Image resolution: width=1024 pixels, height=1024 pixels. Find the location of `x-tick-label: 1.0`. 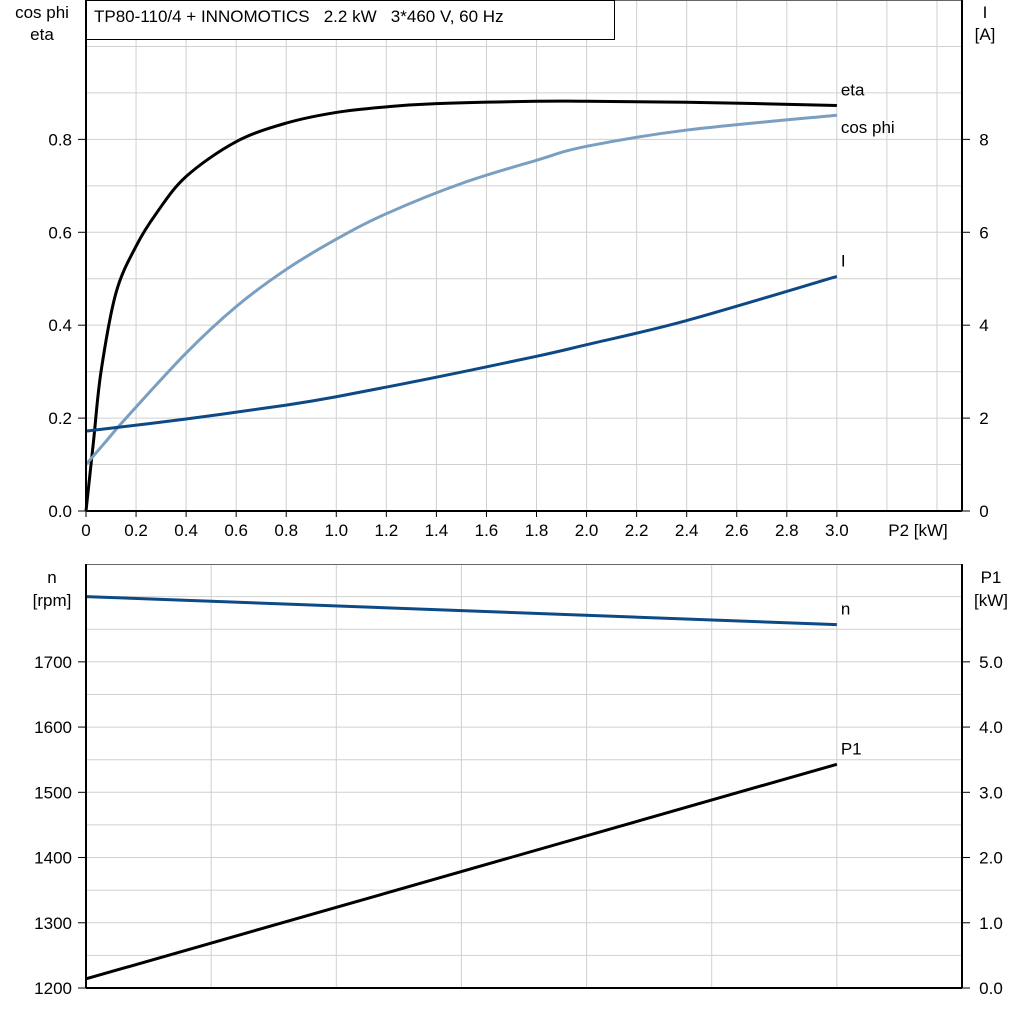

x-tick-label: 1.0 is located at coordinates (336, 530).